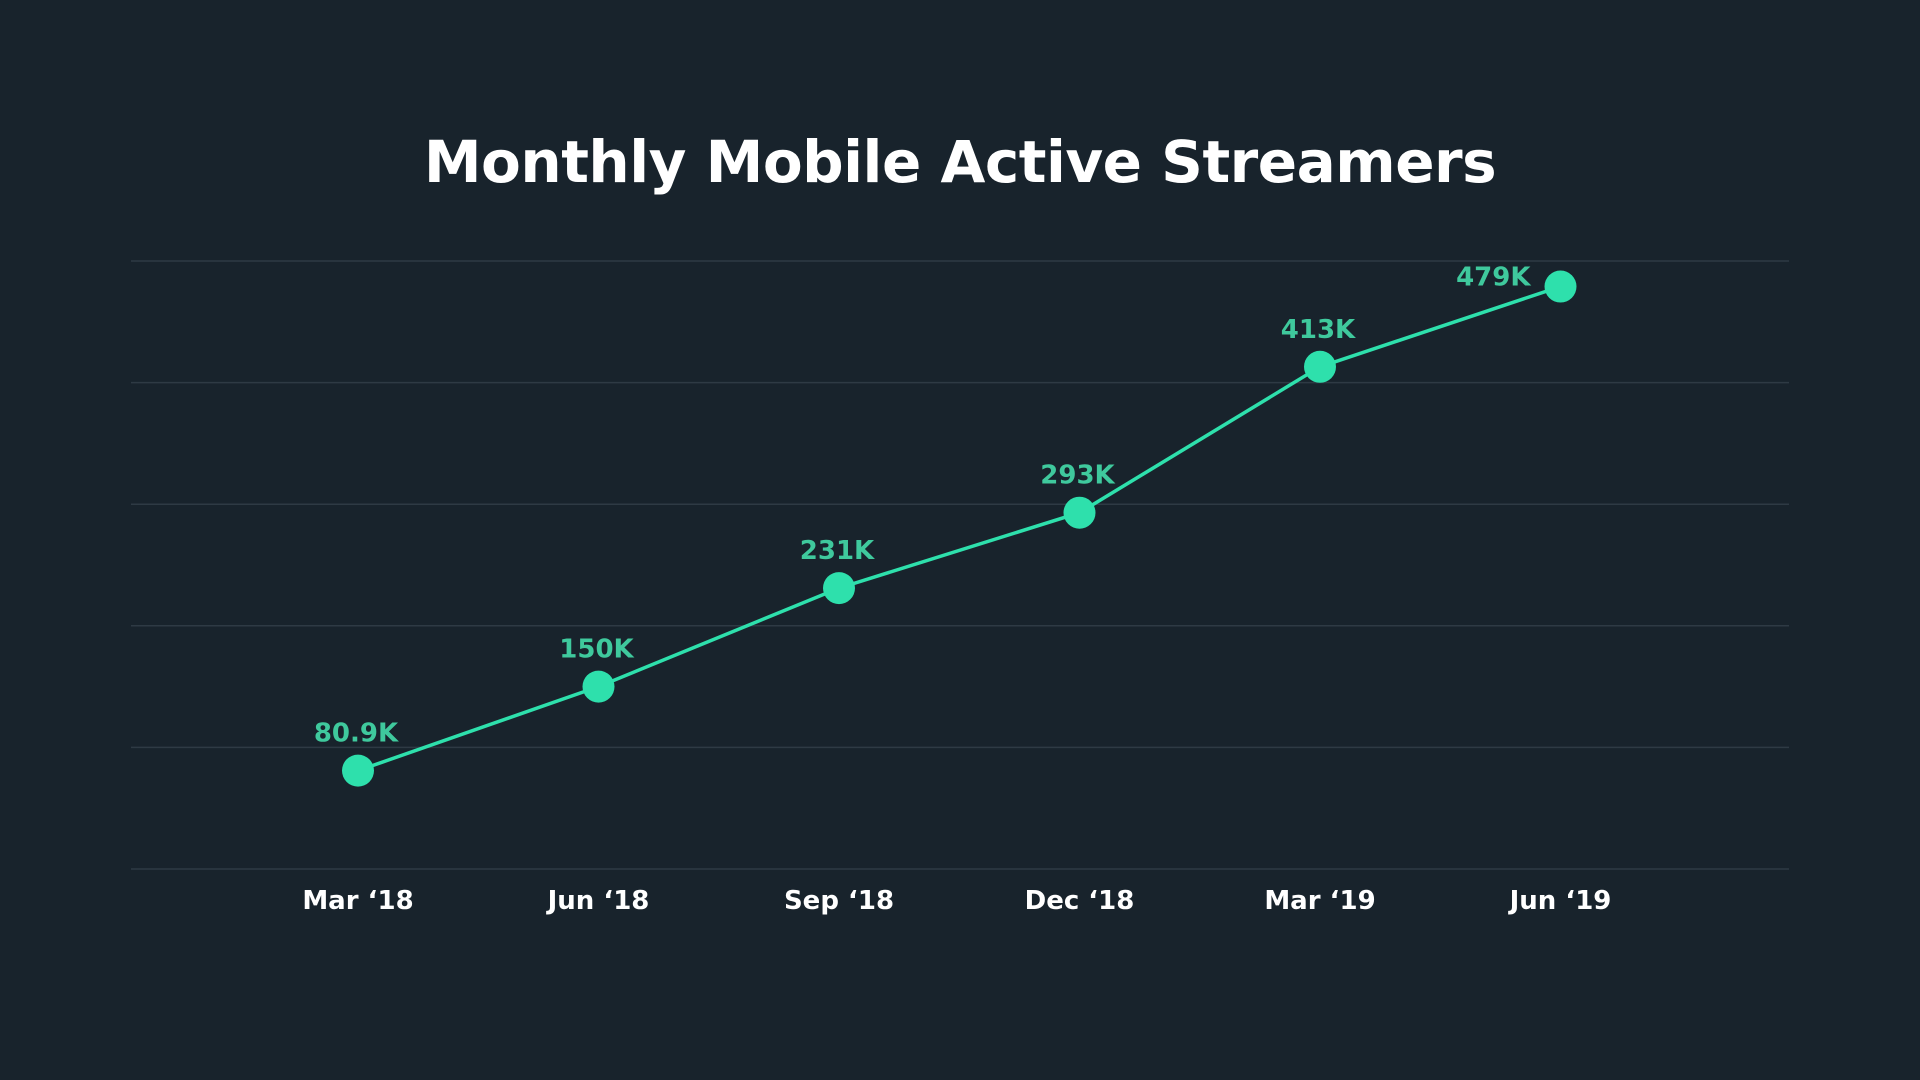 Image resolution: width=1920 pixels, height=1080 pixels. Describe the element at coordinates (960, 162) in the screenshot. I see `chart-title: Monthly Mobile Active Streamers` at that location.